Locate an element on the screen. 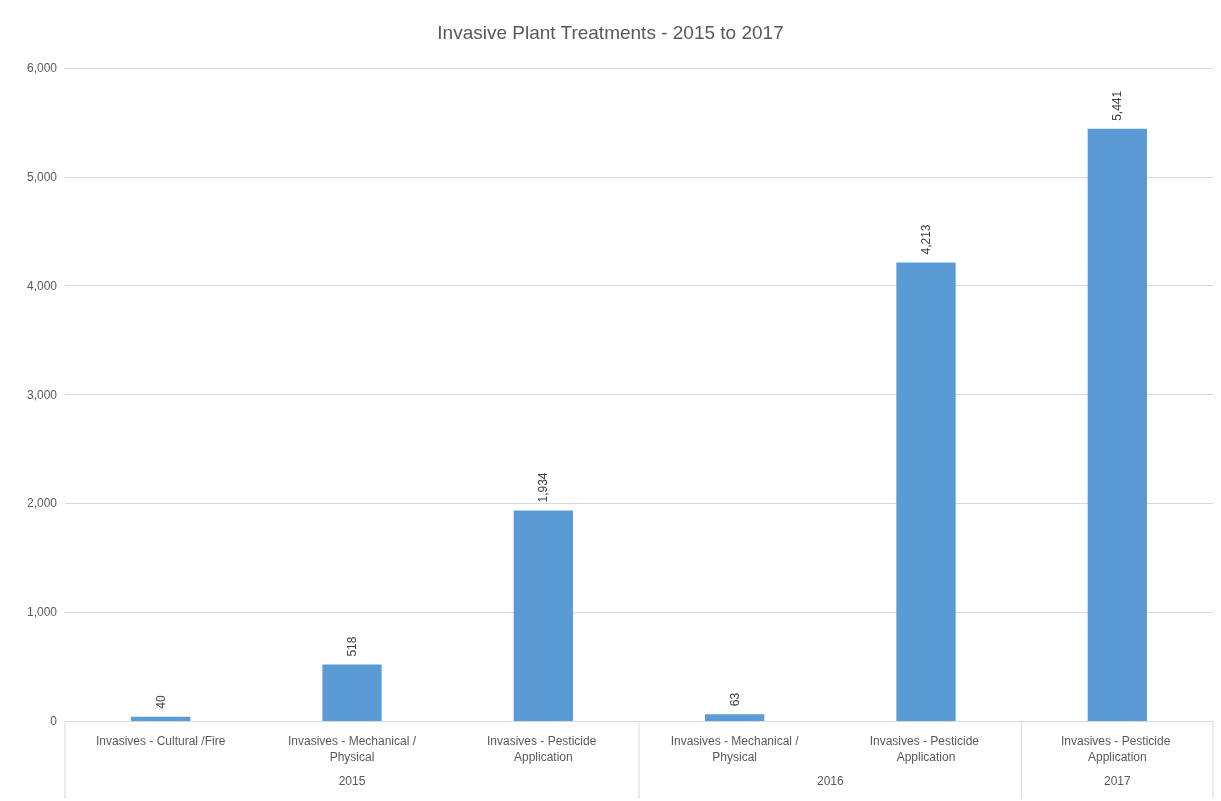 The image size is (1221, 801). y-tick-label: 2,000 is located at coordinates (42, 503).